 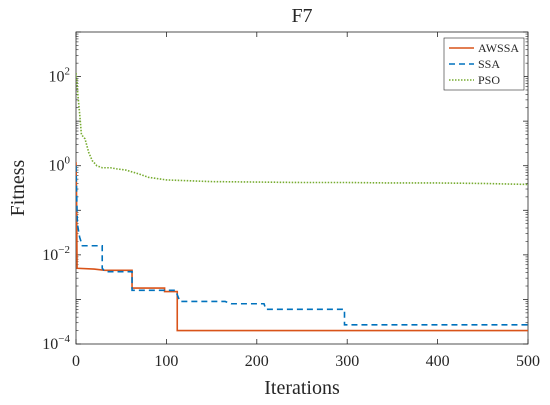 I want to click on x-tick-label: 100, so click(x=166, y=361).